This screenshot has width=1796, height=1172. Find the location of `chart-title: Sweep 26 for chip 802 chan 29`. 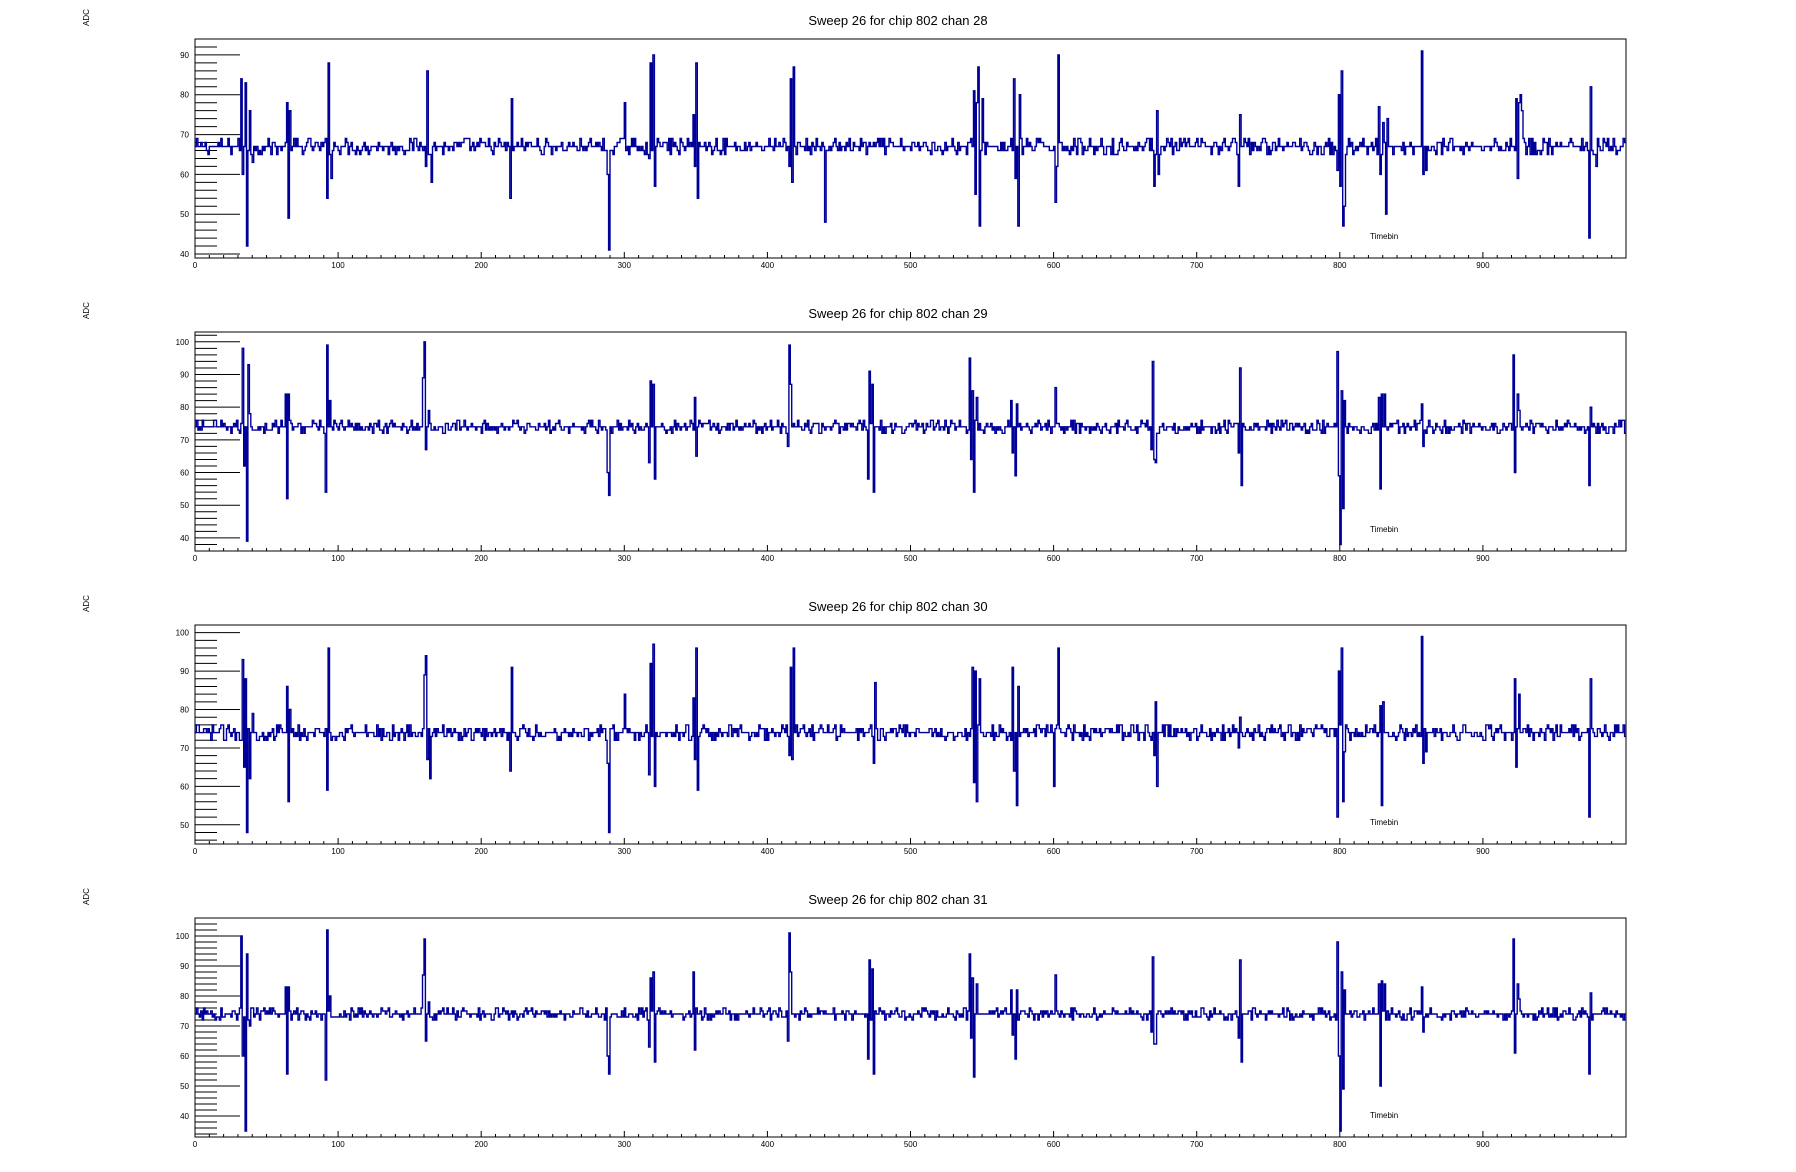

chart-title: Sweep 26 for chip 802 chan 29 is located at coordinates (898, 313).